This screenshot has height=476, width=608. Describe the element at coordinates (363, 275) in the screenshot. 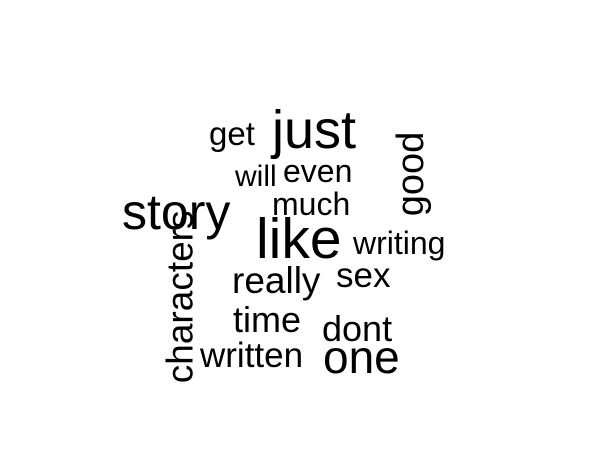

I see `word-sex: sex` at that location.